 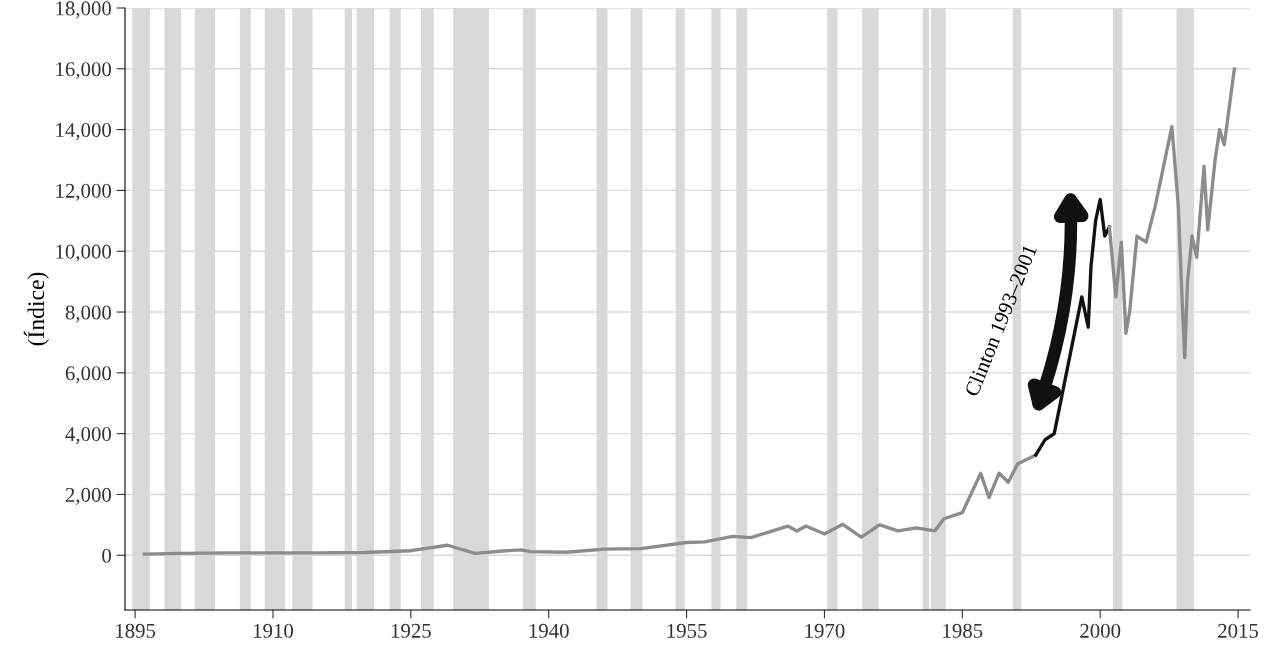 What do you see at coordinates (273, 630) in the screenshot?
I see `x-tick-label: 1910` at bounding box center [273, 630].